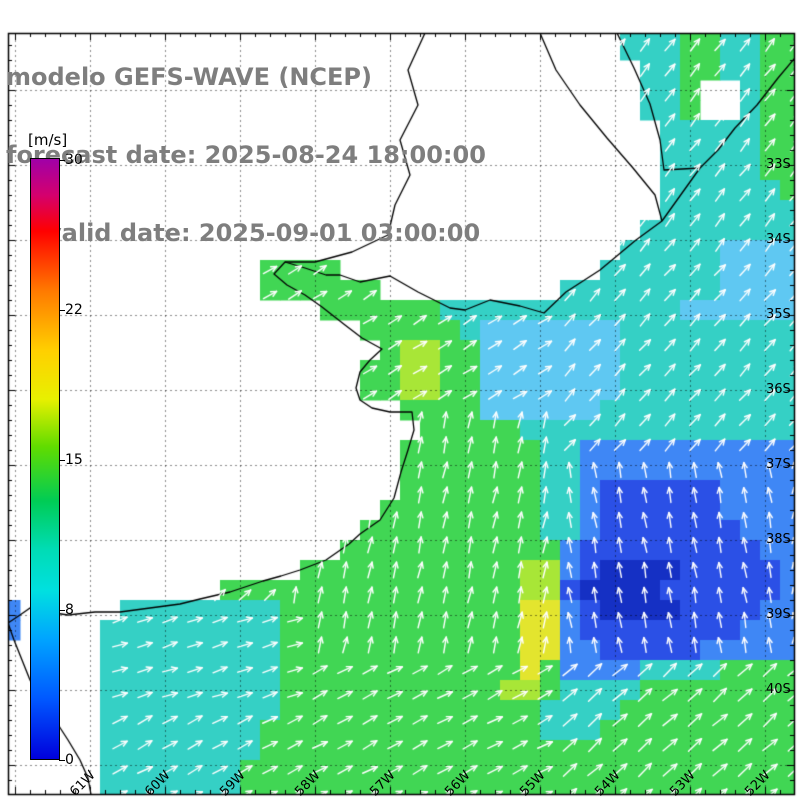  Describe the element at coordinates (74, 310) in the screenshot. I see `colorbar-tick-label: 22` at that location.